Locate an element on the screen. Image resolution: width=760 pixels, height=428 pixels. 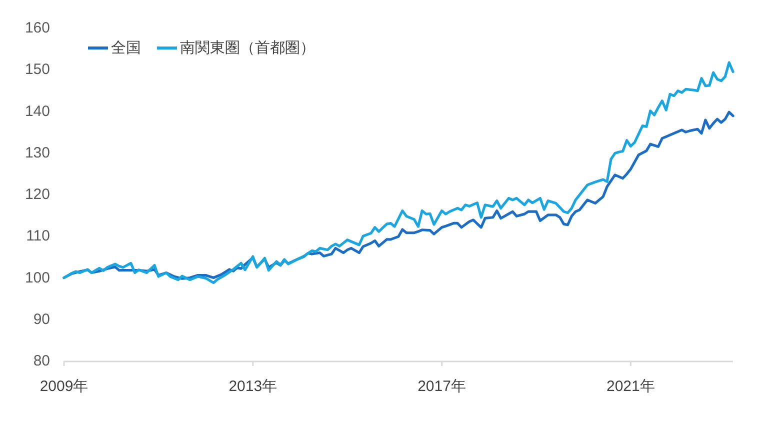
y-tick-label: 120 is located at coordinates (37, 194).